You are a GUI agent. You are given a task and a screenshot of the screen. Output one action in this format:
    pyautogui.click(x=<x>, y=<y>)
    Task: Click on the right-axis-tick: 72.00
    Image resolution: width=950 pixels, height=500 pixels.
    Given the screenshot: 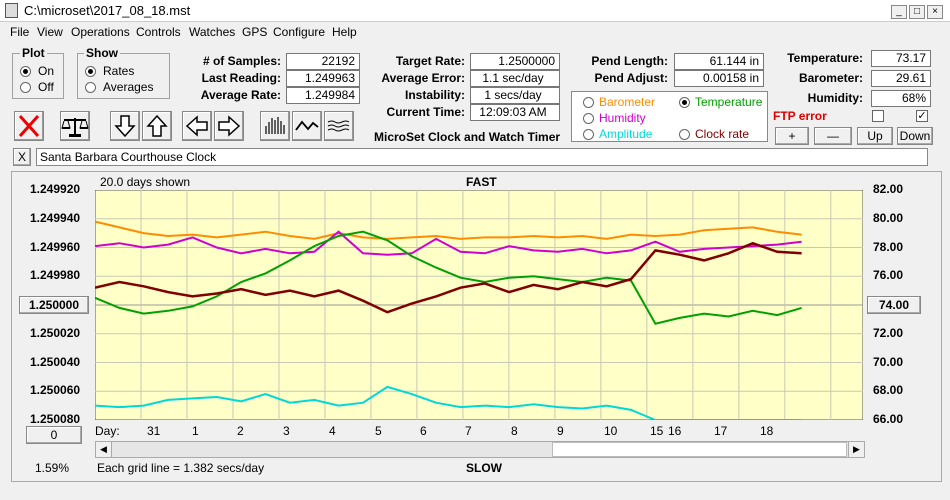 What is the action you would take?
    pyautogui.click(x=888, y=332)
    